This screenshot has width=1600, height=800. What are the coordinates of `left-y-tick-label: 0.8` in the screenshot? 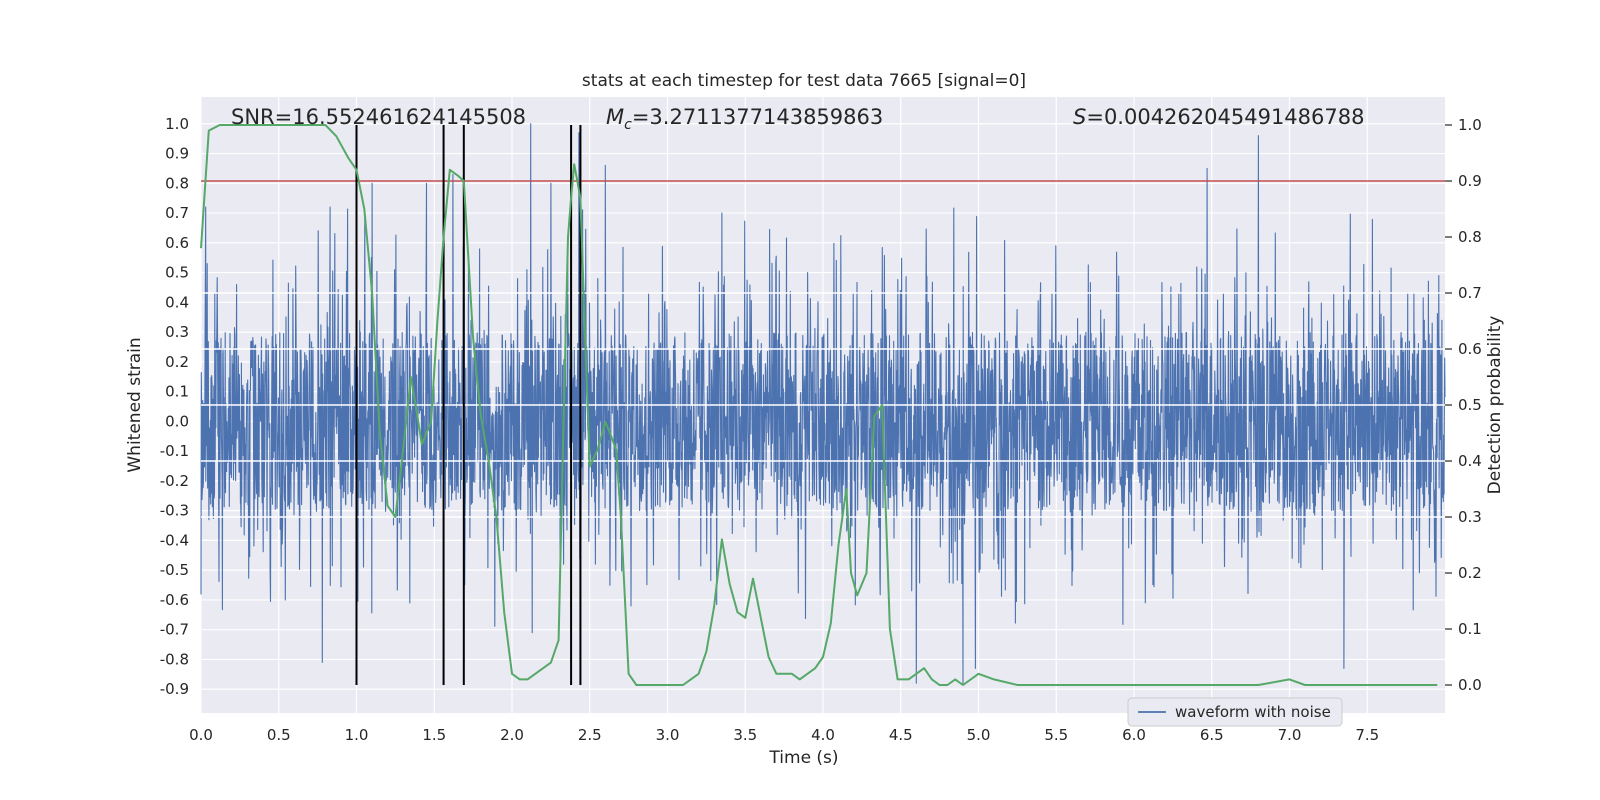 It's located at (177, 183).